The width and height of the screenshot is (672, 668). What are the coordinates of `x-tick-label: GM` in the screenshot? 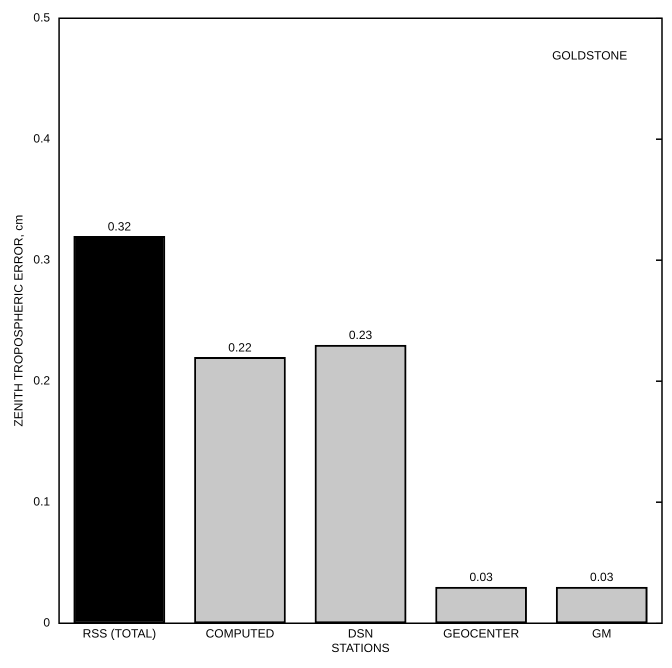 It's located at (602, 633).